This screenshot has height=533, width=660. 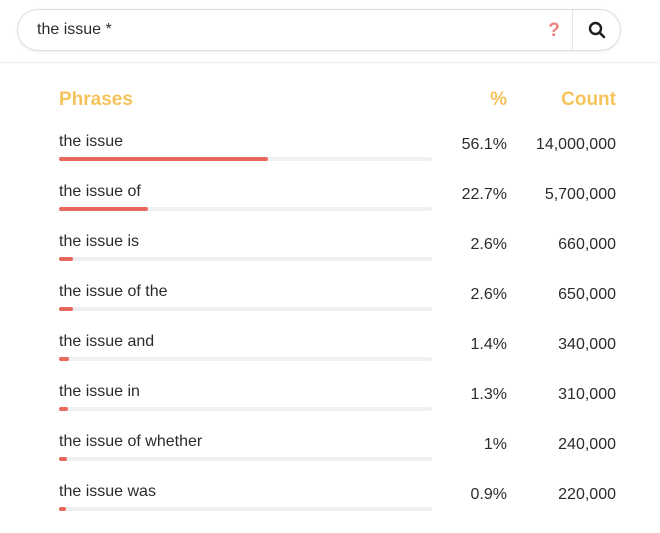 What do you see at coordinates (572, 30) in the screenshot?
I see `search-divider` at bounding box center [572, 30].